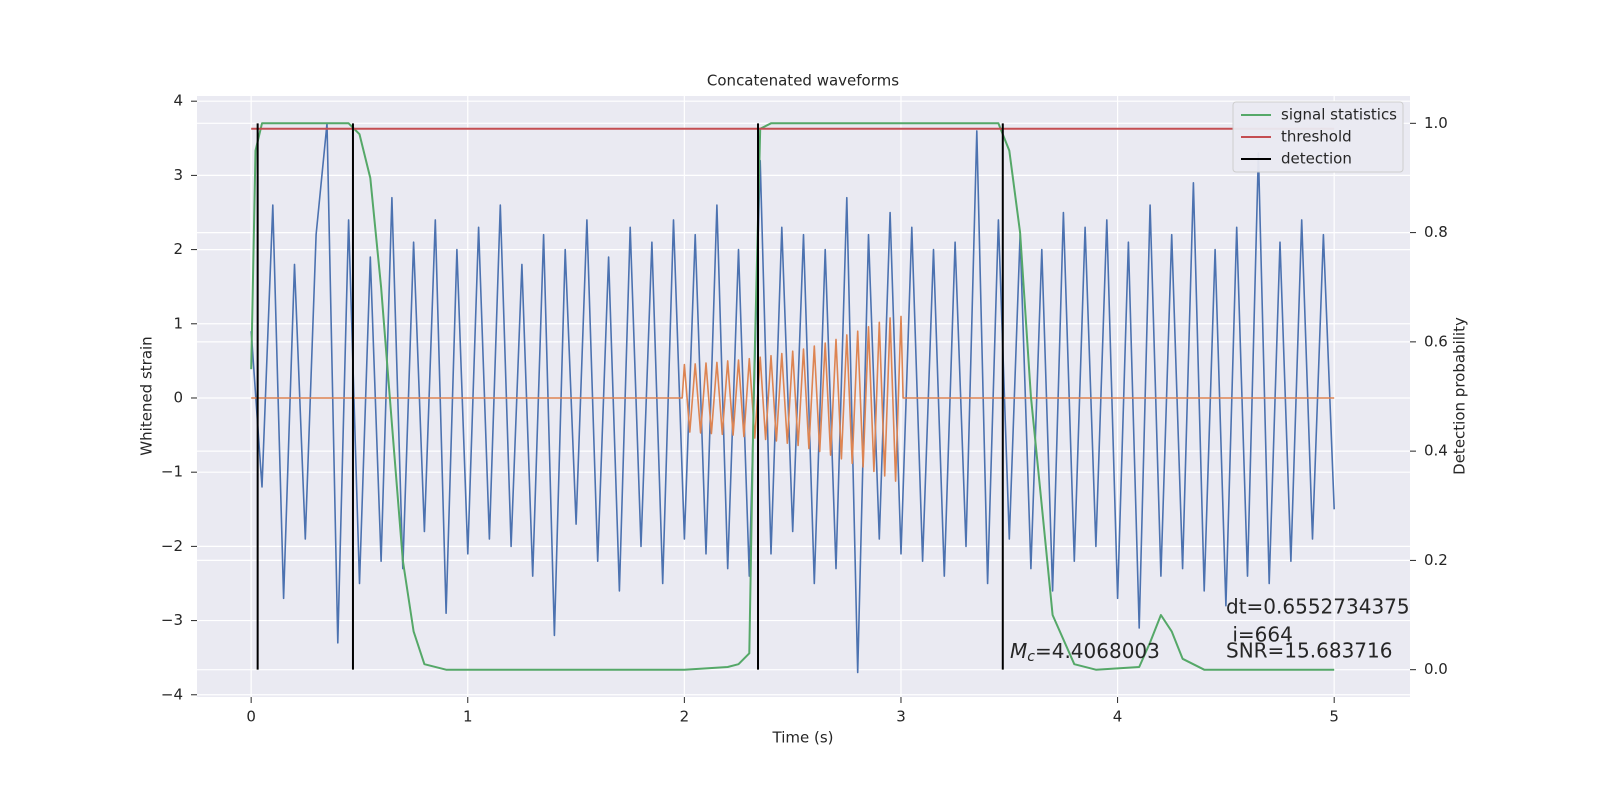 This screenshot has width=1600, height=800. Describe the element at coordinates (1318, 607) in the screenshot. I see `annotation: dt=0.6552734375` at that location.